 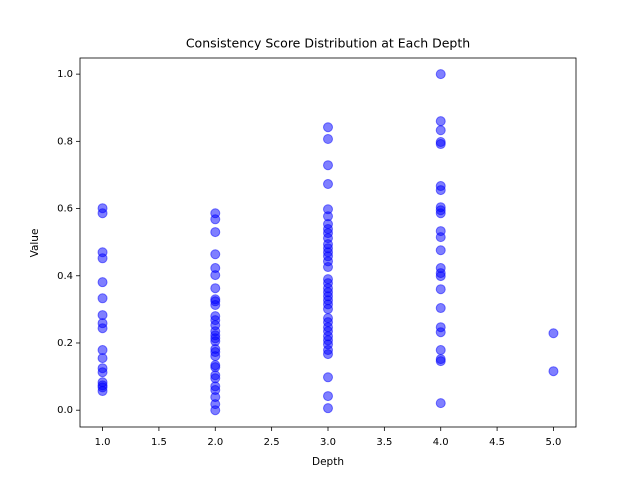 I want to click on x-tick-label: 1.5, so click(x=159, y=442).